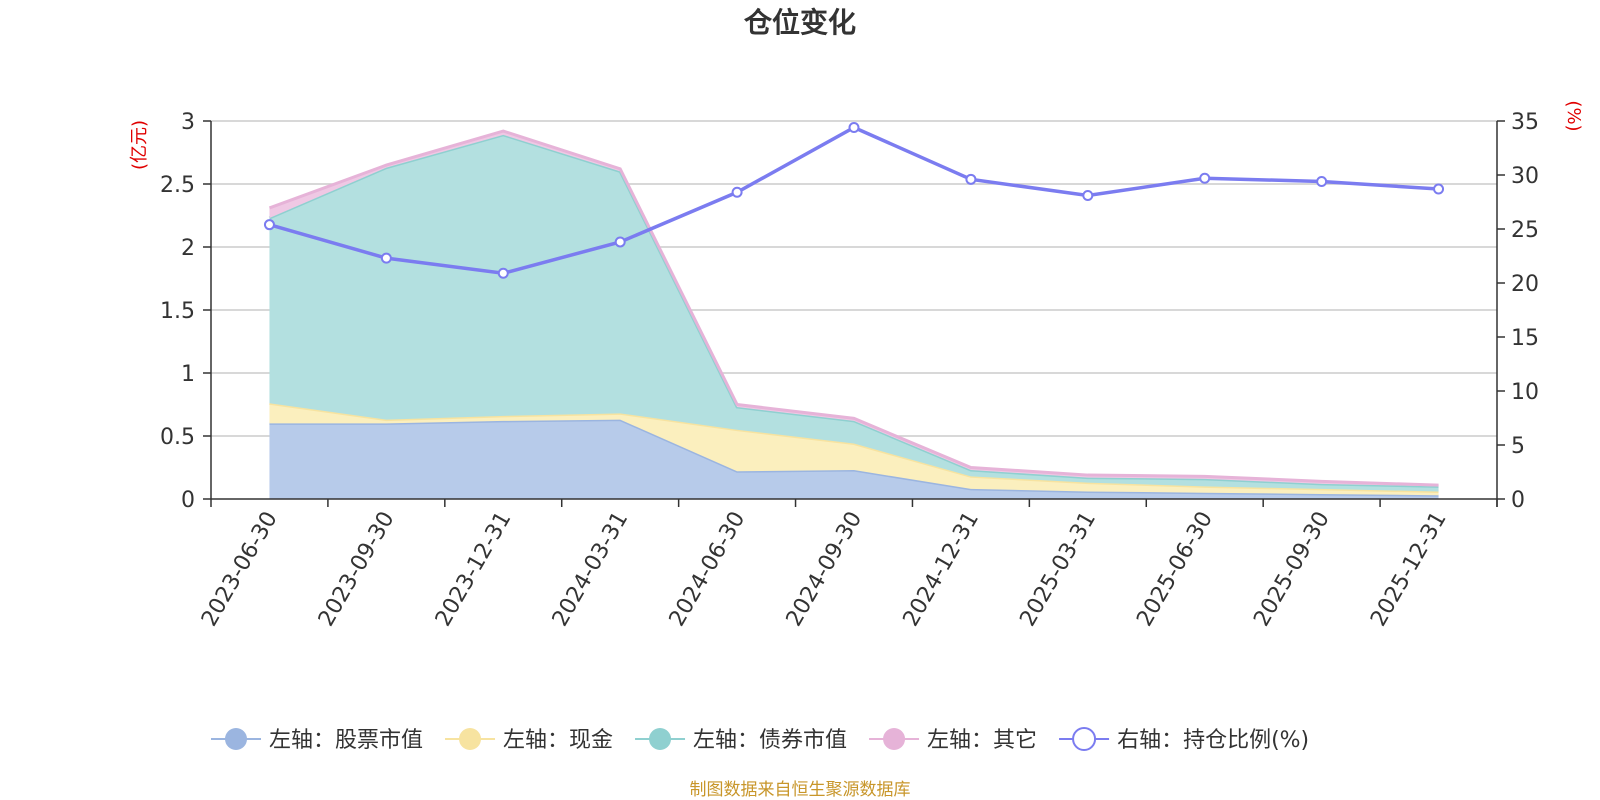 This screenshot has width=1600, height=800. I want to click on left-axis-tick-label: 2, so click(188, 248).